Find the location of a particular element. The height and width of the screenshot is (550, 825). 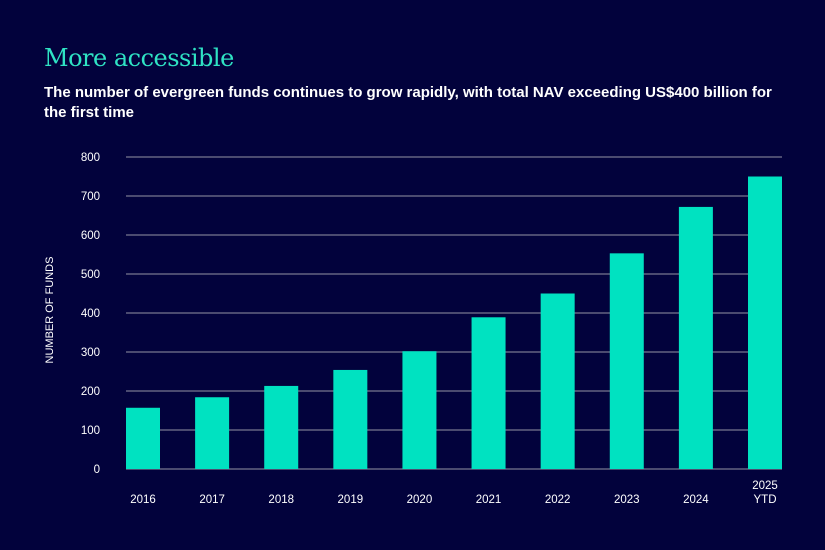

y-tick-label: 800 is located at coordinates (90, 158).